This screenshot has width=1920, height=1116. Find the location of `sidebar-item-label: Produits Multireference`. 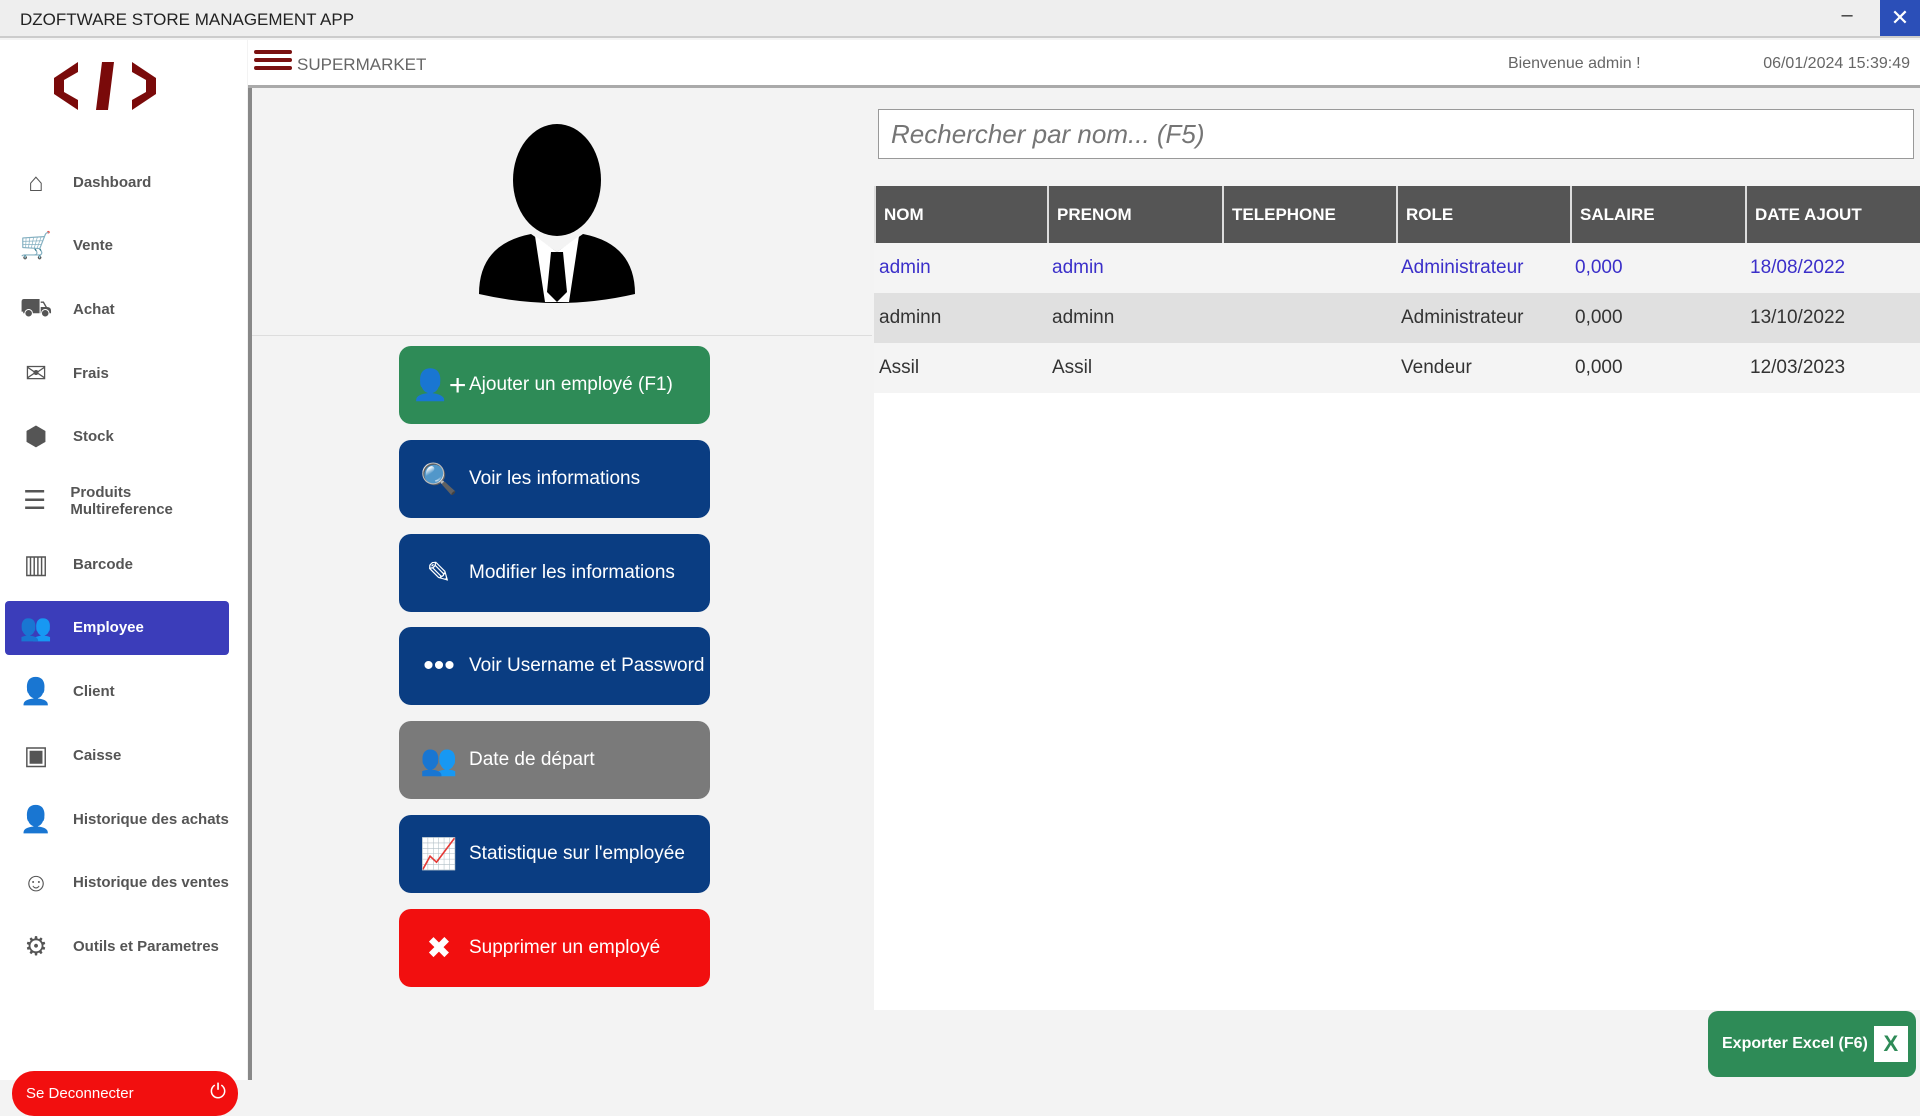

sidebar-item-label: Produits Multireference is located at coordinates (121, 500).